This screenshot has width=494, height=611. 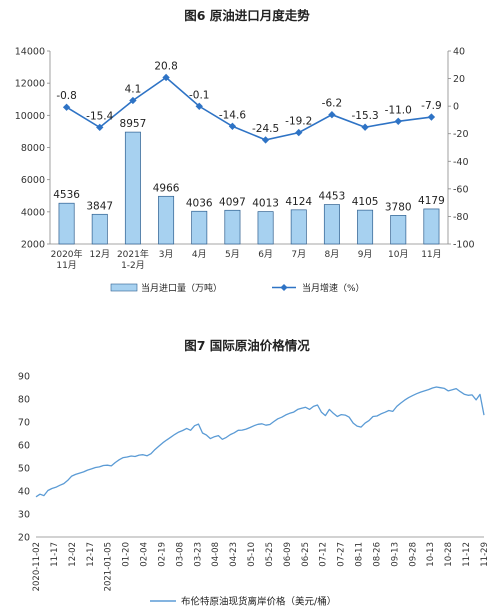 What do you see at coordinates (431, 554) in the screenshot?
I see `chart2-x-tick-label: 10-13` at bounding box center [431, 554].